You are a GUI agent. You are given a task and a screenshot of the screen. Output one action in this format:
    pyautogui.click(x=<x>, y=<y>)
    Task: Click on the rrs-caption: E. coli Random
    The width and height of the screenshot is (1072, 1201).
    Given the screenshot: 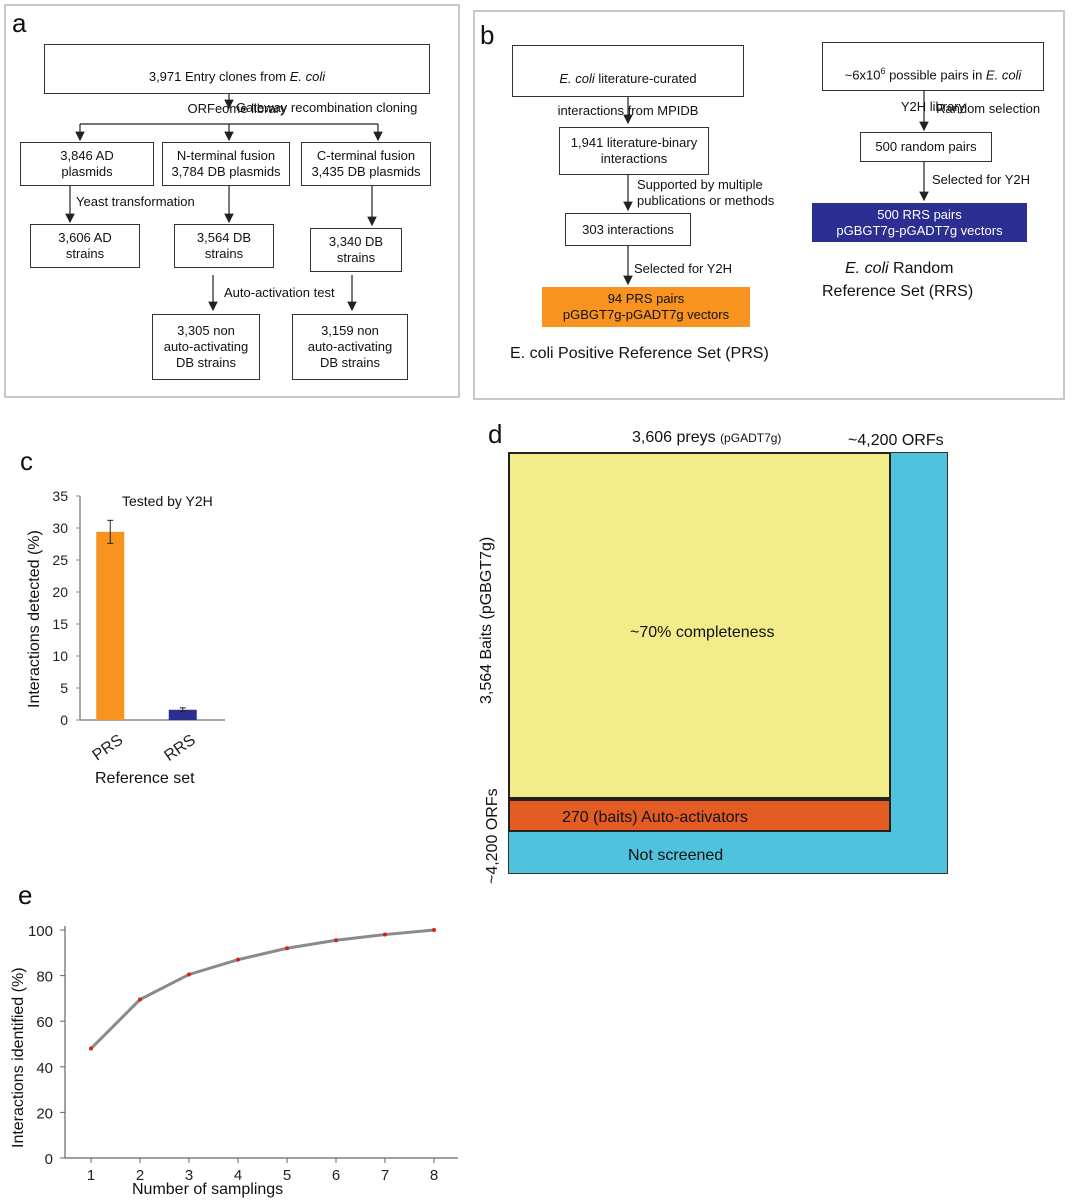 What is the action you would take?
    pyautogui.click(x=899, y=269)
    